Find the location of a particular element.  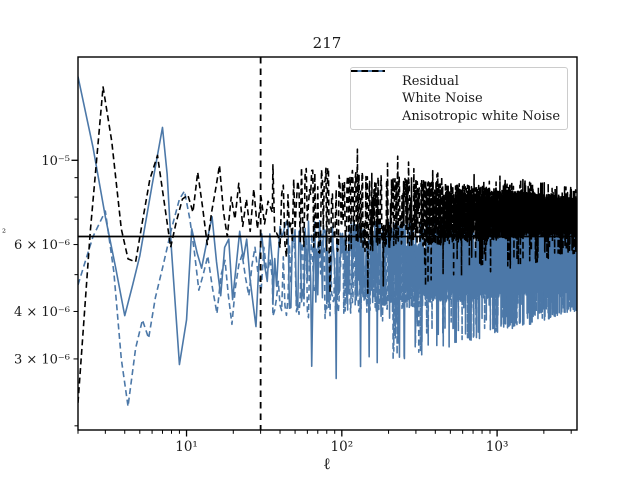

y-tick-label: 3 × 10⁻⁶ is located at coordinates (42, 359).